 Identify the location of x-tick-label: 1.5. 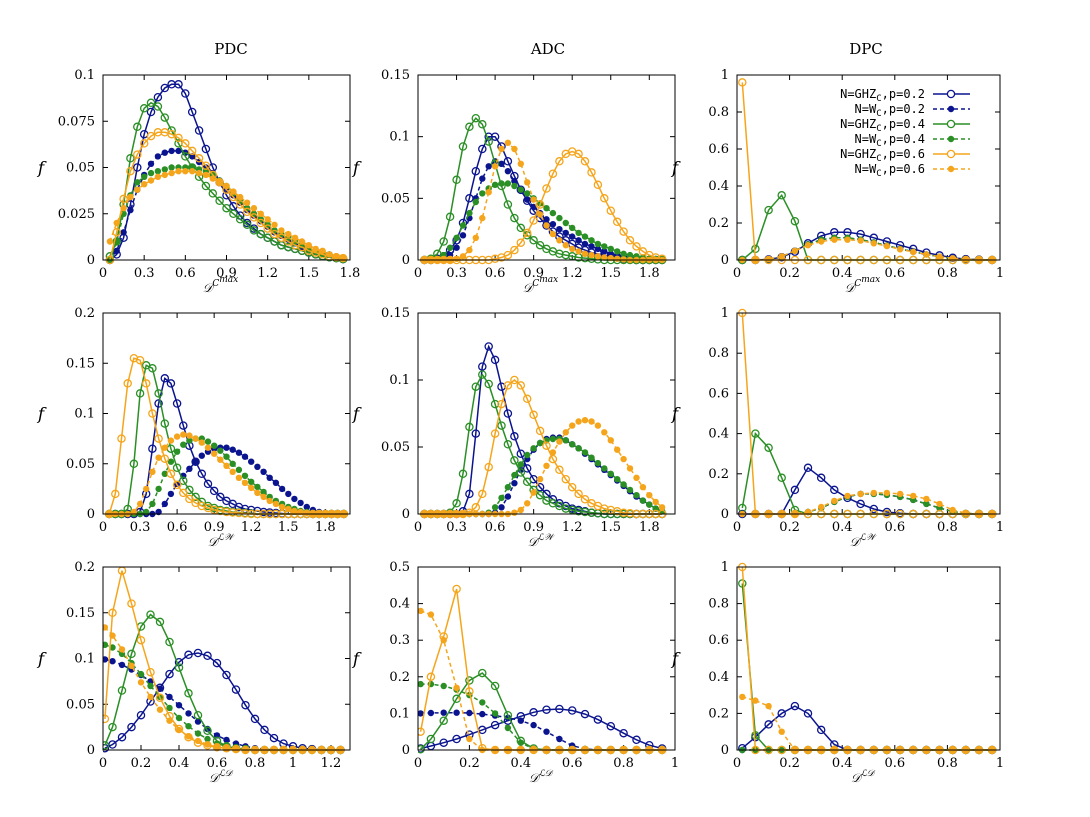
(308, 273).